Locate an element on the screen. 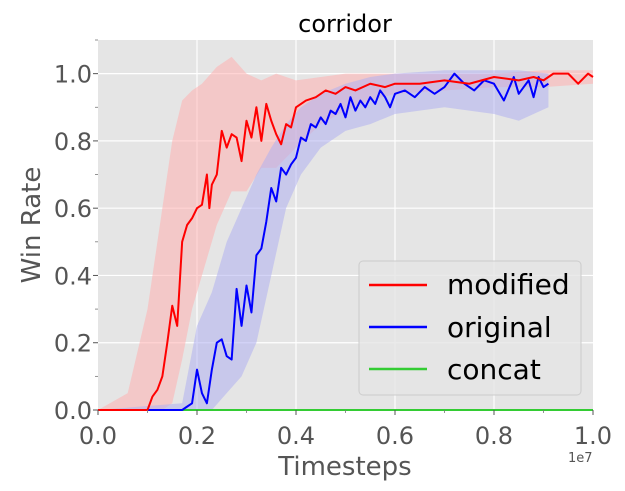 Image resolution: width=625 pixels, height=491 pixels. legend-label-modified: modified is located at coordinates (508, 284).